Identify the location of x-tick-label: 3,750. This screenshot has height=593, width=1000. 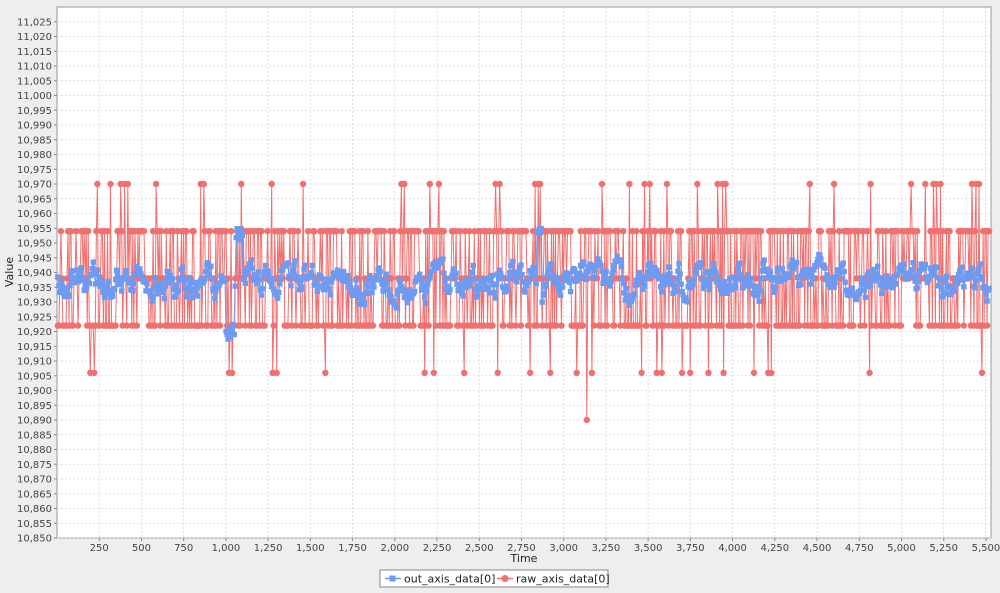
(690, 548).